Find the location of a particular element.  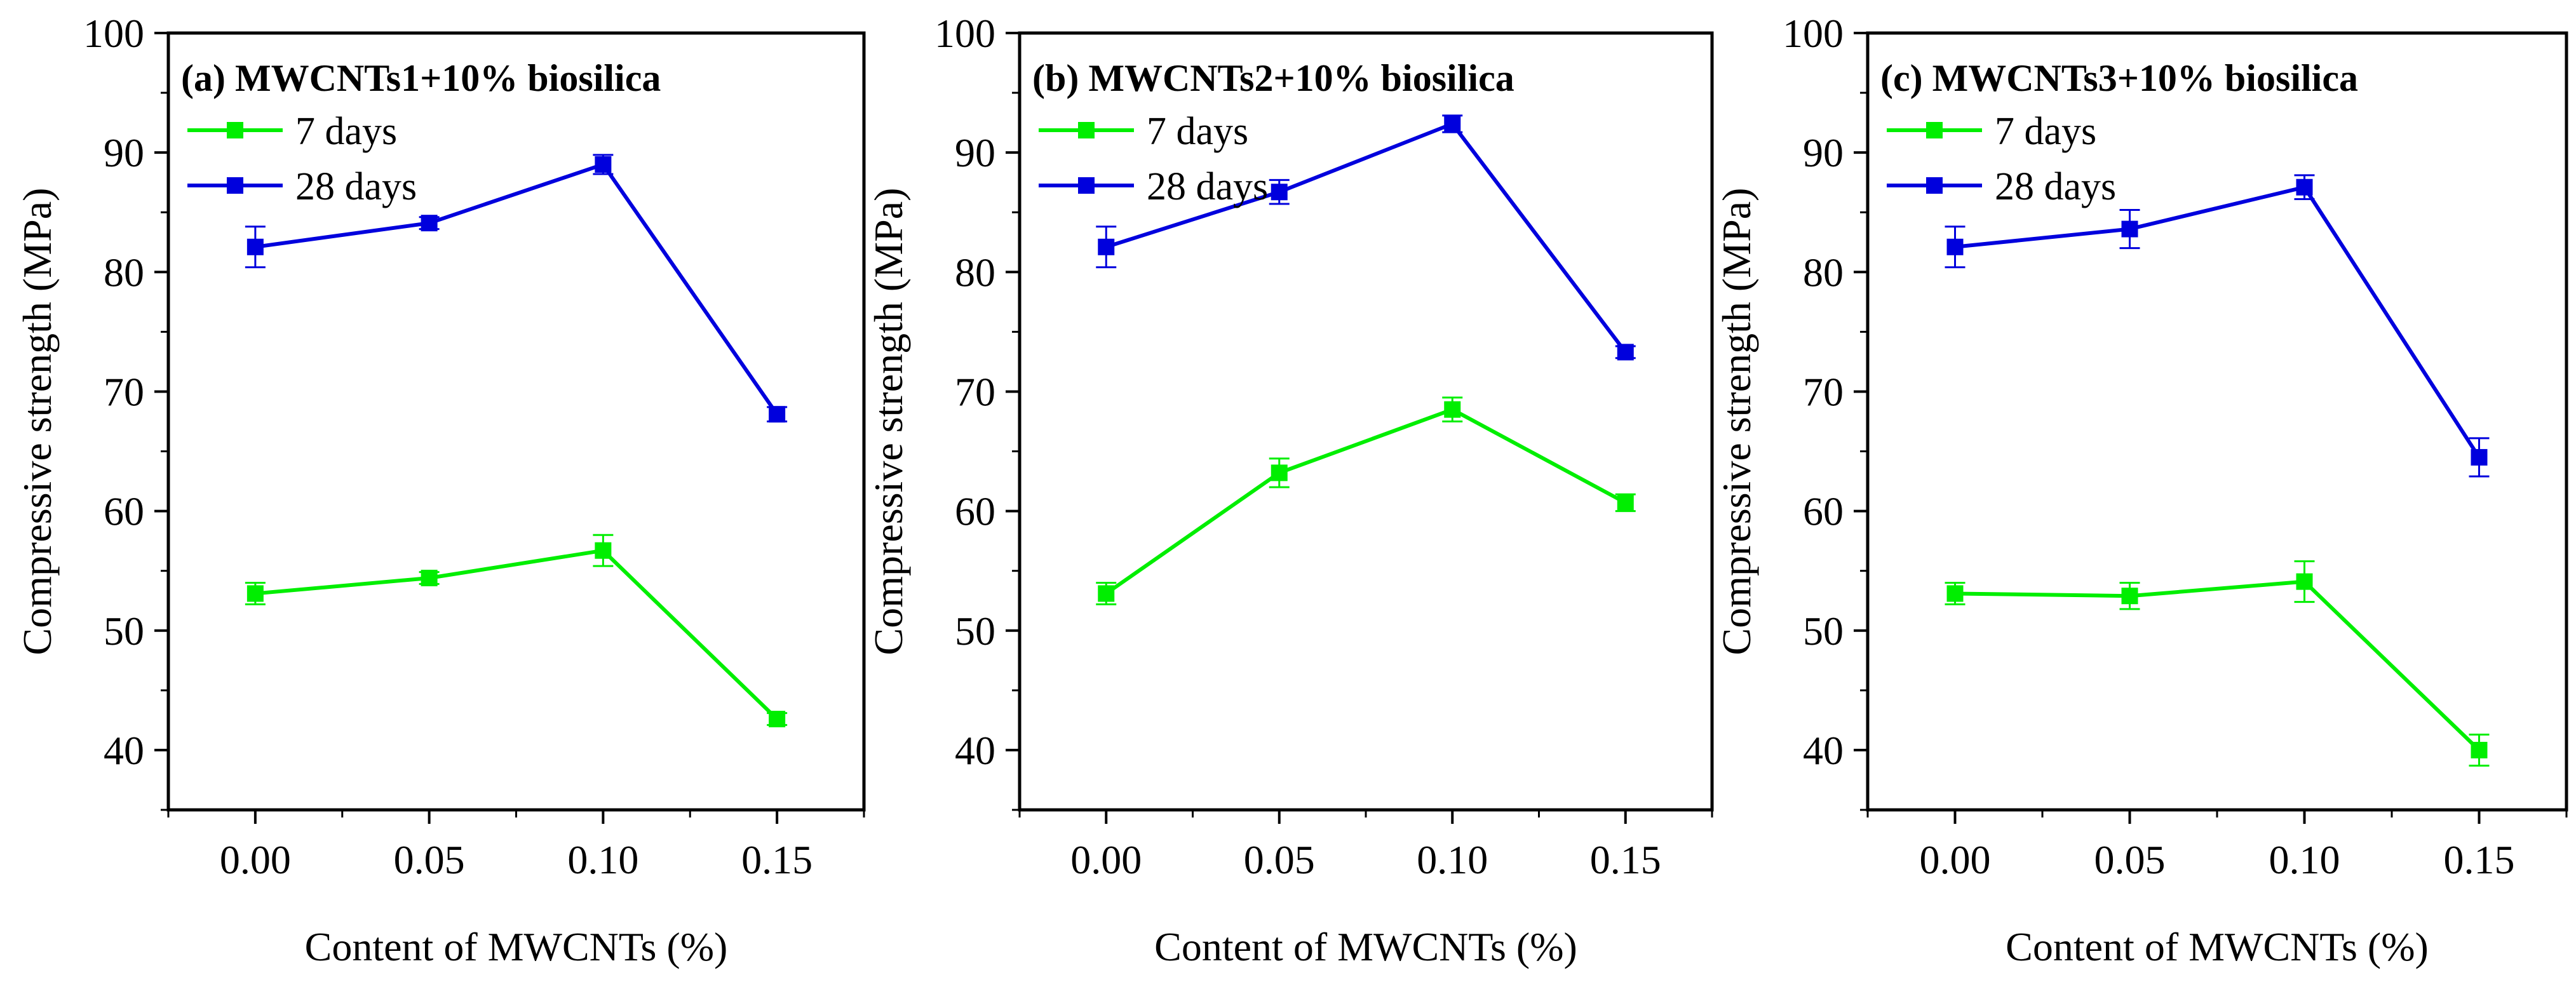

panel-title: (a) MWCNTs1+10% biosilica is located at coordinates (421, 78).